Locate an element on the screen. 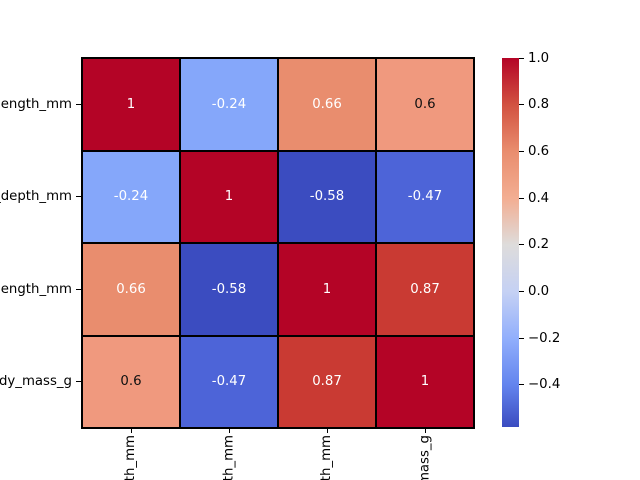 Image resolution: width=640 pixels, height=480 pixels. colorbar-gradient is located at coordinates (510, 242).